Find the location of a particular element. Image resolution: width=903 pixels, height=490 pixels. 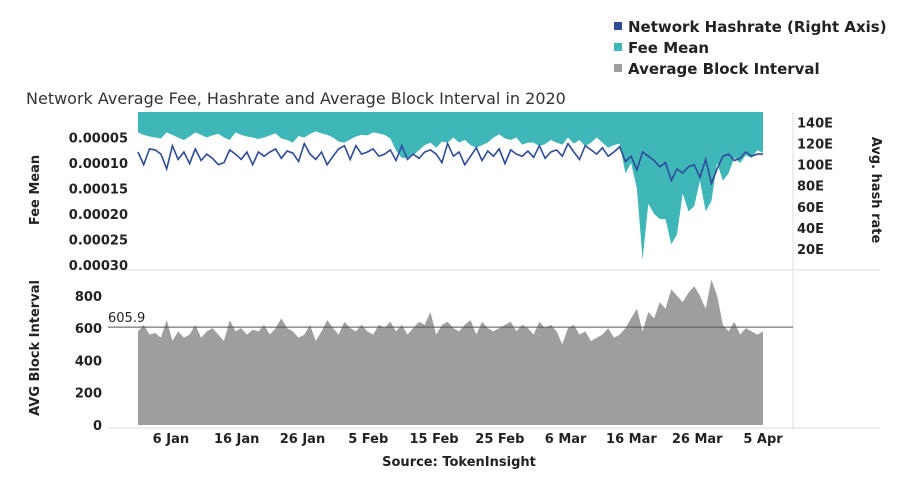

hashrate-line is located at coordinates (450, 164).